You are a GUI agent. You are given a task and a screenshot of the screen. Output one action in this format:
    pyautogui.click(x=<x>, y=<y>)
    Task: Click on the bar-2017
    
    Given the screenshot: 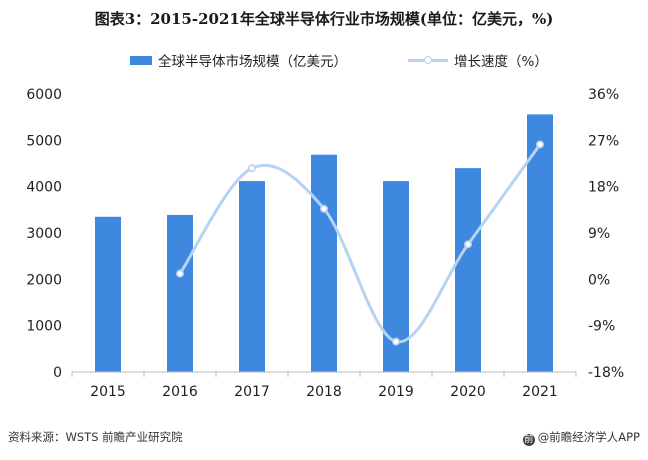 What is the action you would take?
    pyautogui.click(x=252, y=276)
    